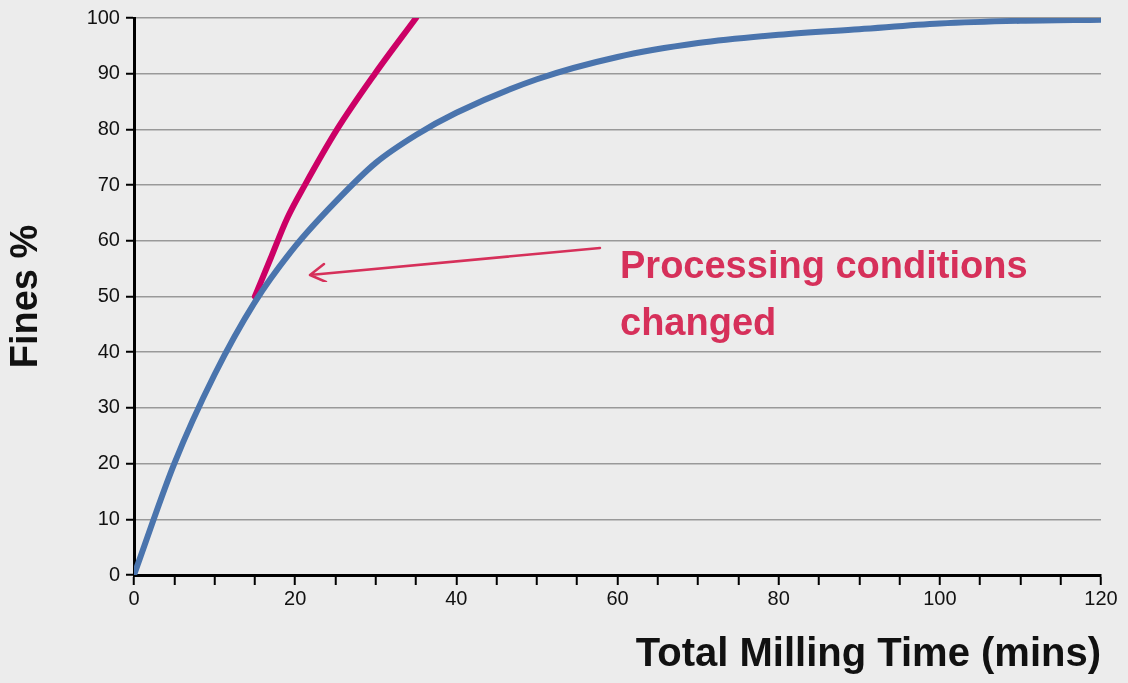  Describe the element at coordinates (778, 597) in the screenshot. I see `x-tick-label: 80` at that location.